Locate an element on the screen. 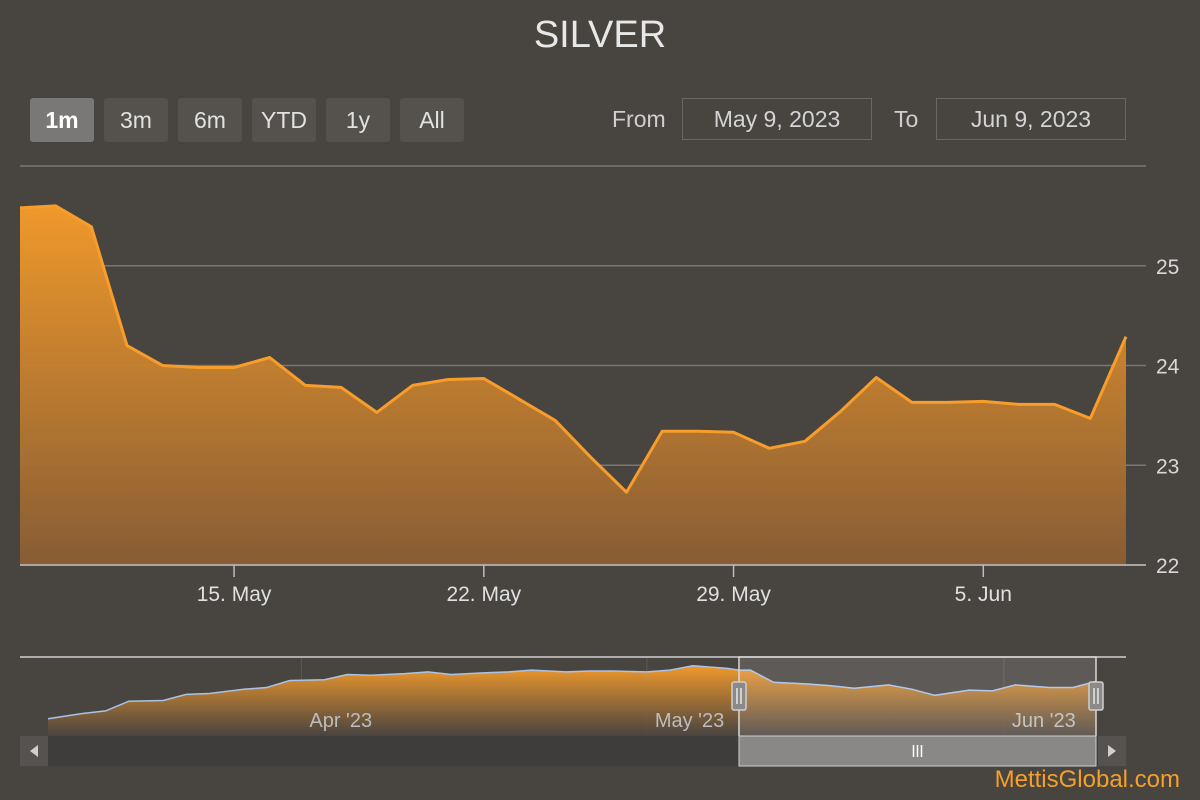 The height and width of the screenshot is (800, 1200). range-button-ytd: YTD is located at coordinates (284, 120).